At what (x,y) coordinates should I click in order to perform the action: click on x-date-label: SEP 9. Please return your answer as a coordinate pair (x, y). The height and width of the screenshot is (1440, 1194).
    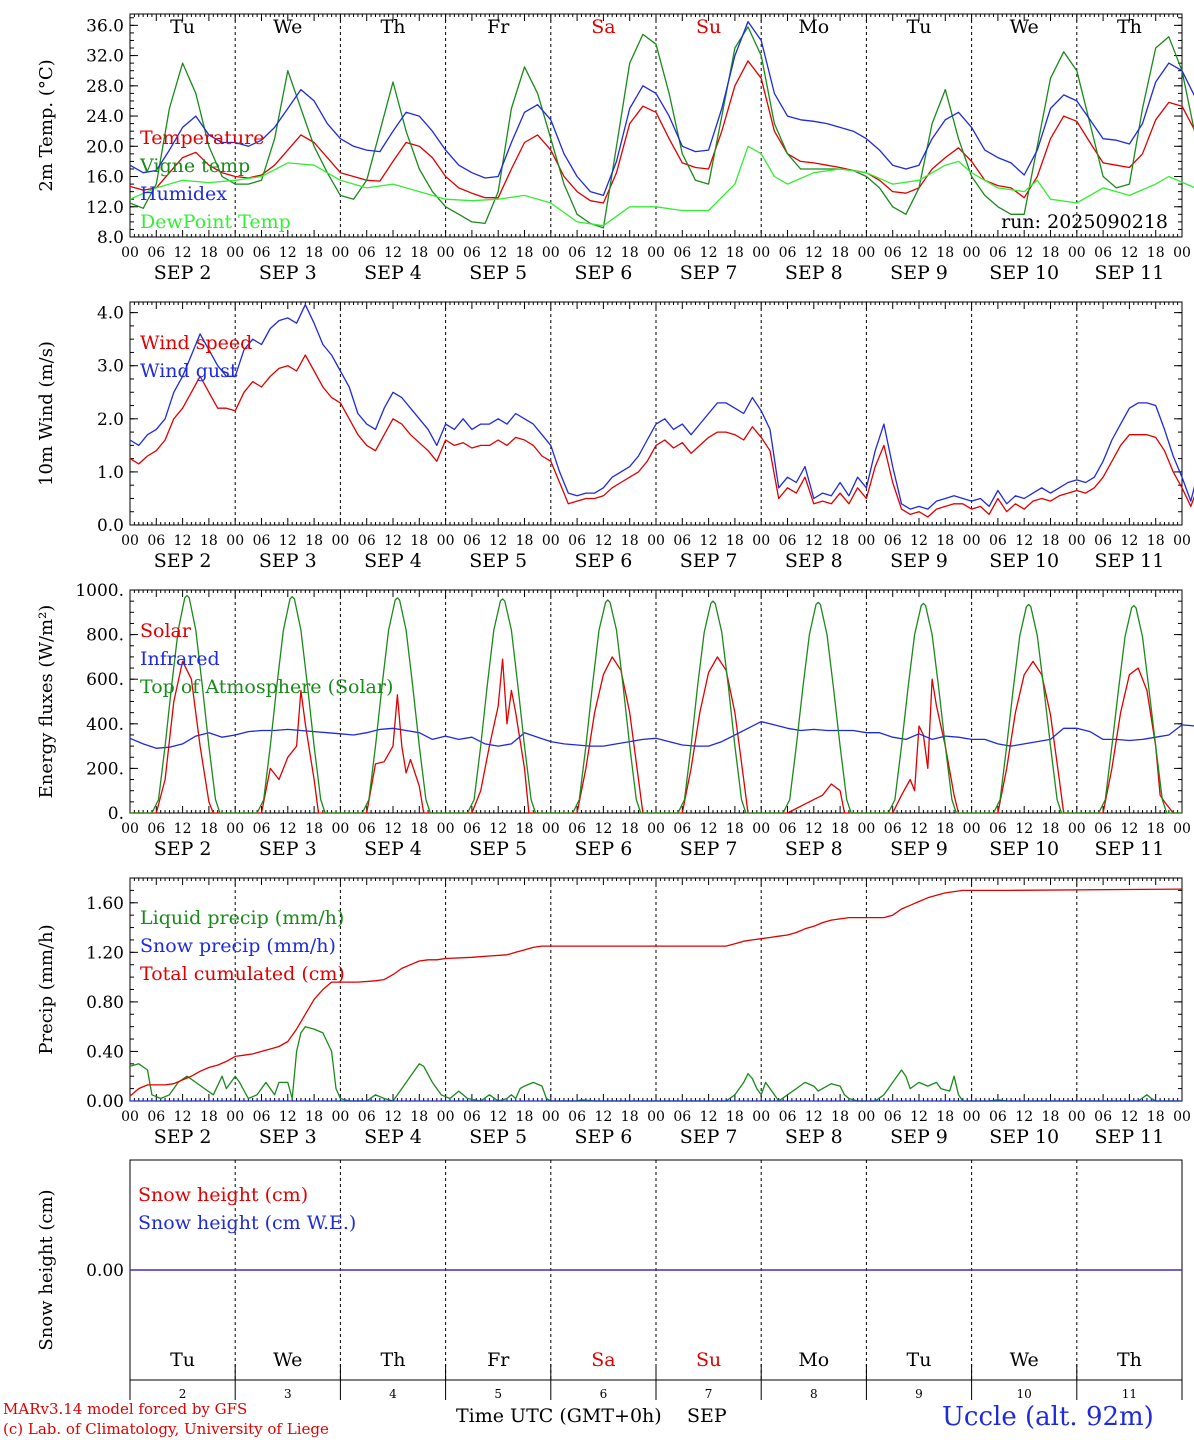
    Looking at the image, I should click on (919, 849).